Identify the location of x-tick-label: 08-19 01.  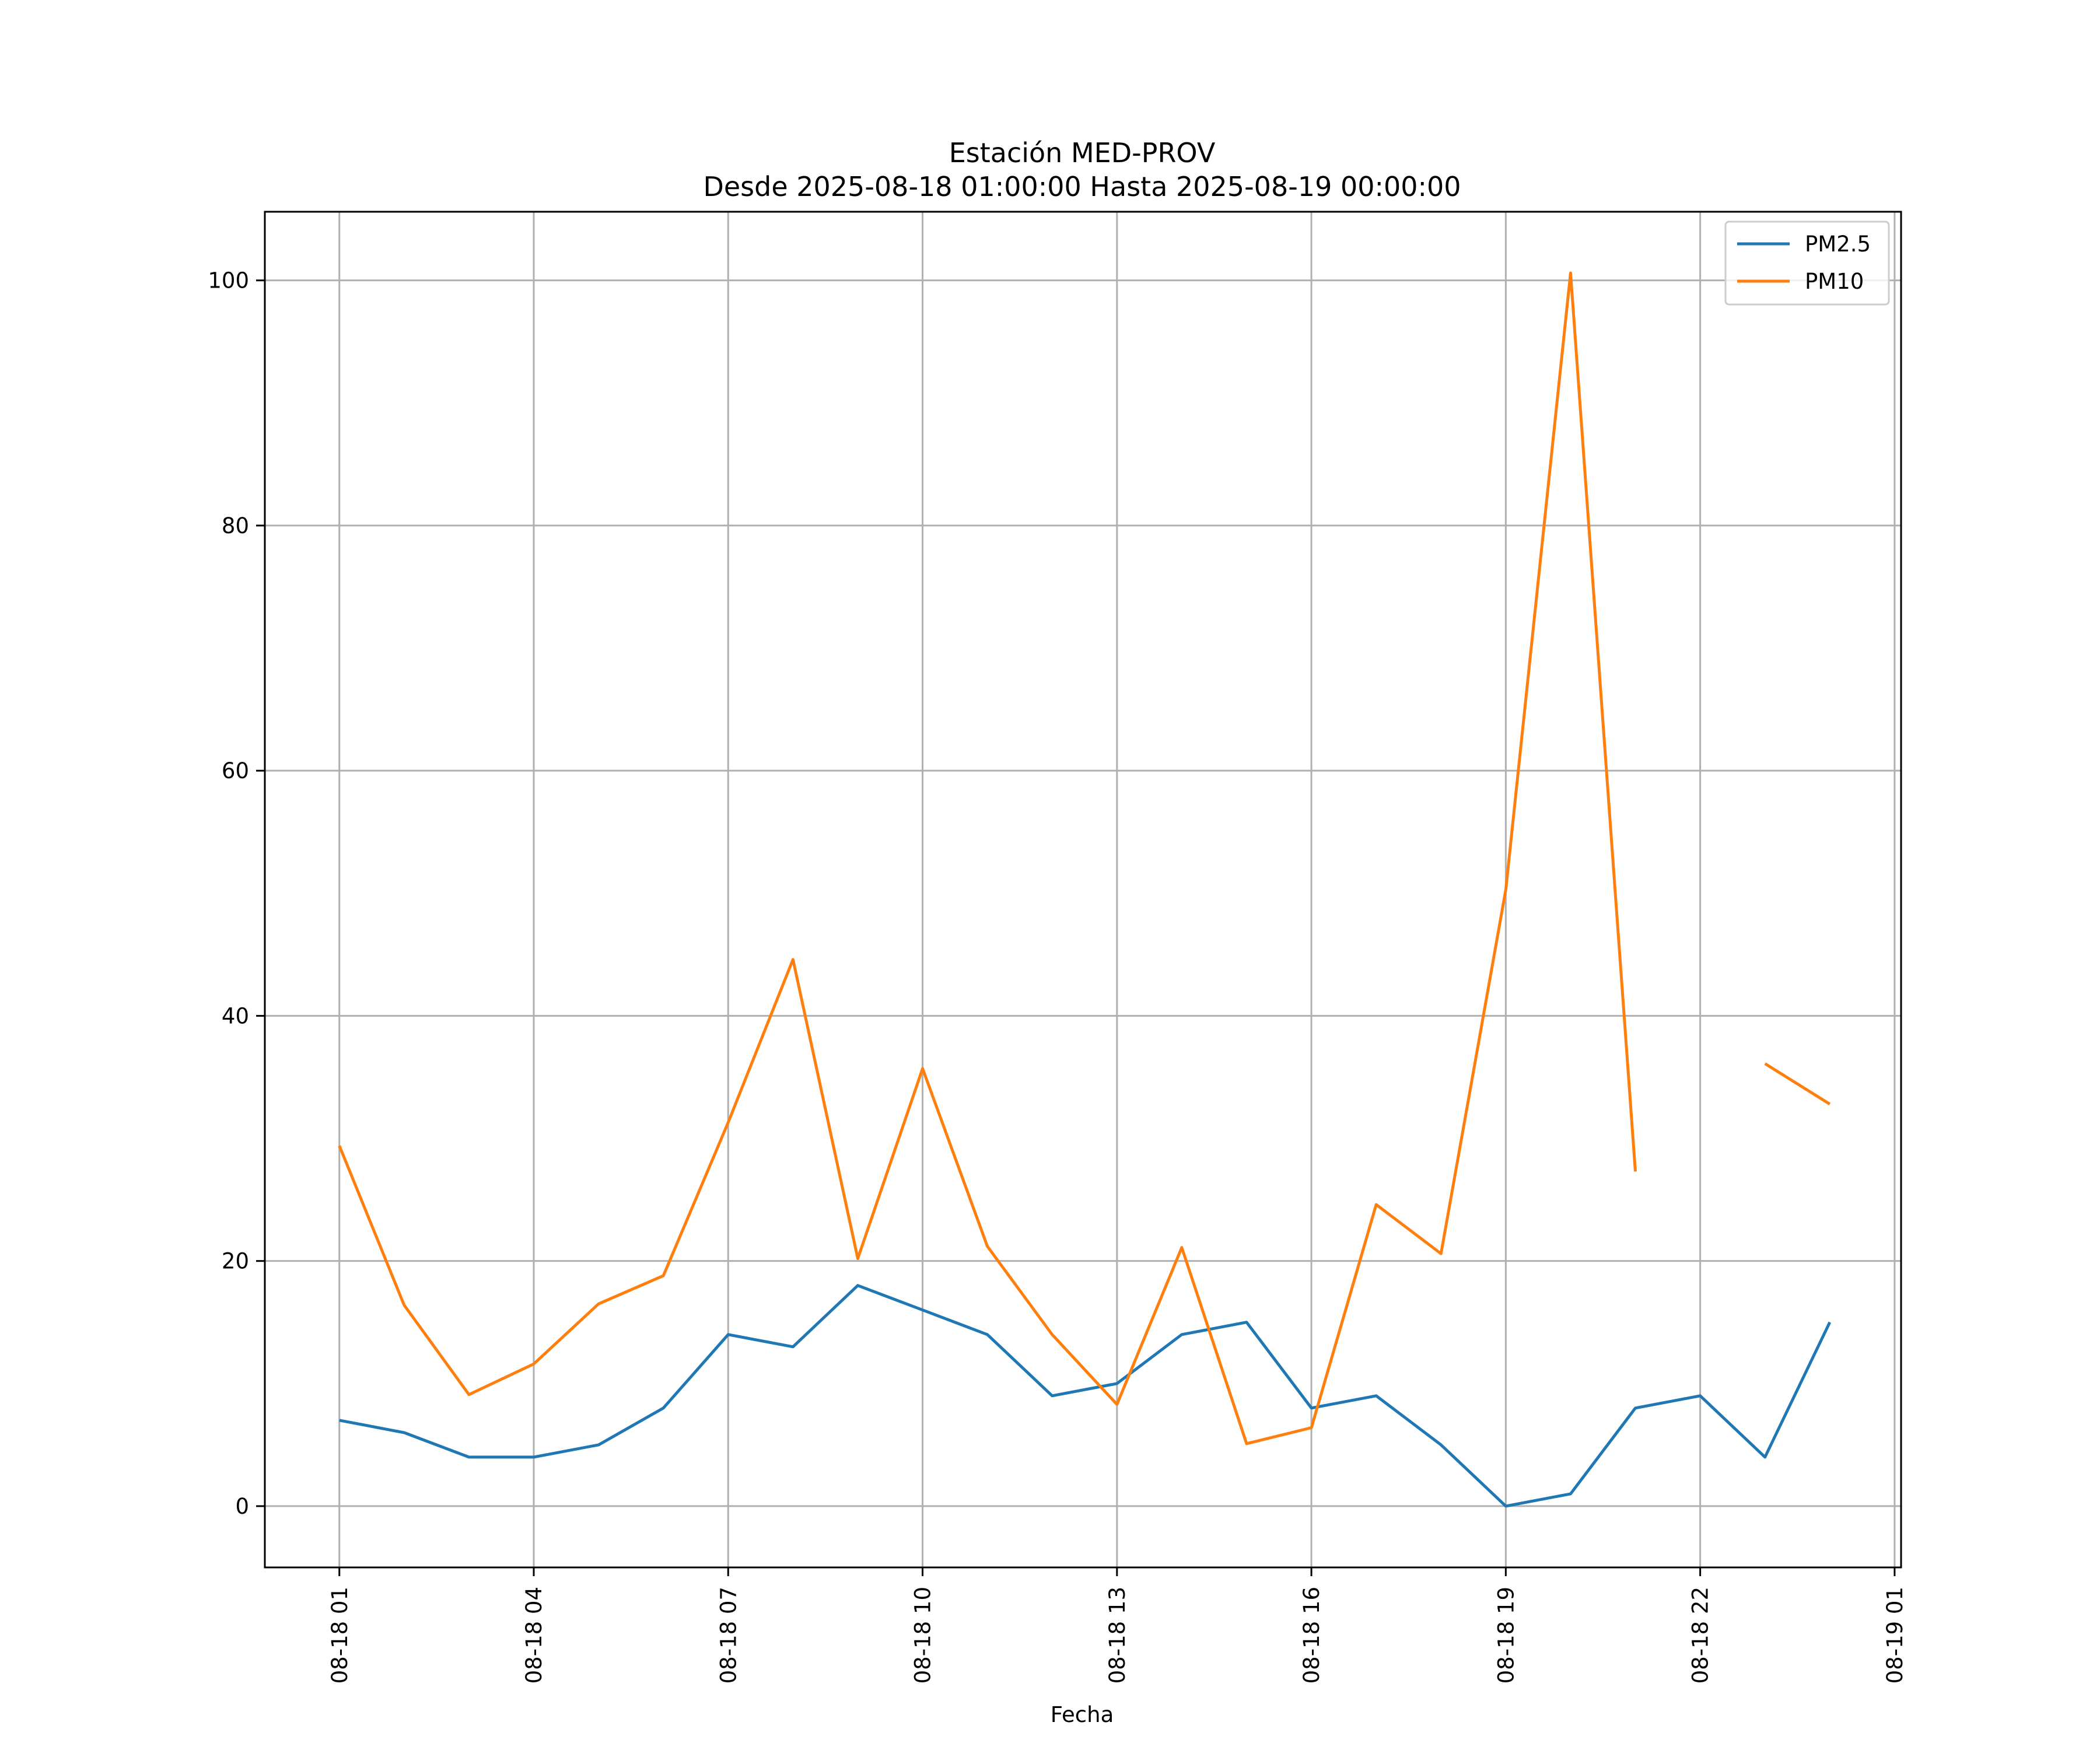
(1895, 1636).